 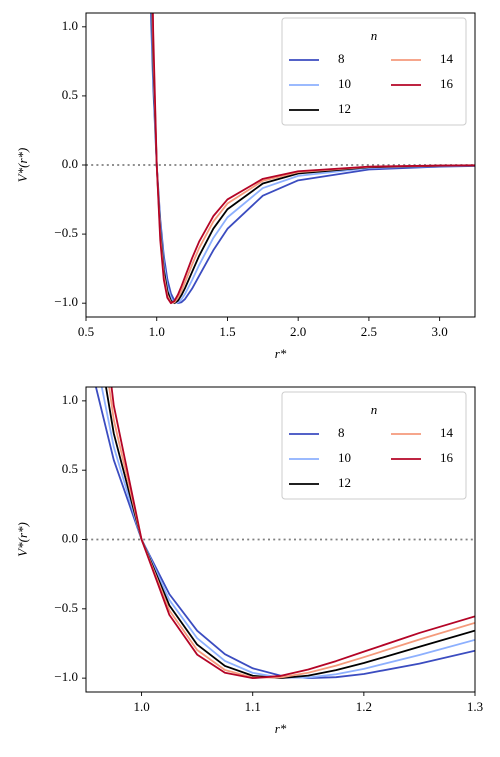 What do you see at coordinates (86, 331) in the screenshot?
I see `x-tick-label: 0.5` at bounding box center [86, 331].